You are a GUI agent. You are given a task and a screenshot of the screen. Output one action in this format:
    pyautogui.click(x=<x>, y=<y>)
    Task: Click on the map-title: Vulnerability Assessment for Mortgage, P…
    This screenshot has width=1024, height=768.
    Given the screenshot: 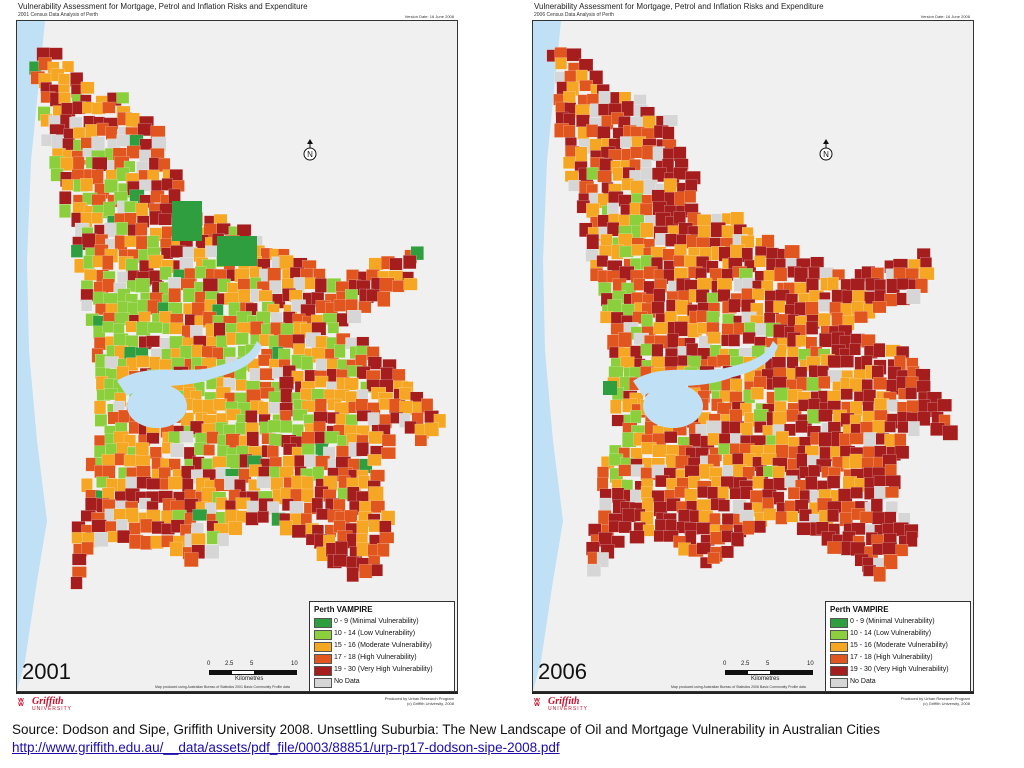 What is the action you would take?
    pyautogui.click(x=163, y=6)
    